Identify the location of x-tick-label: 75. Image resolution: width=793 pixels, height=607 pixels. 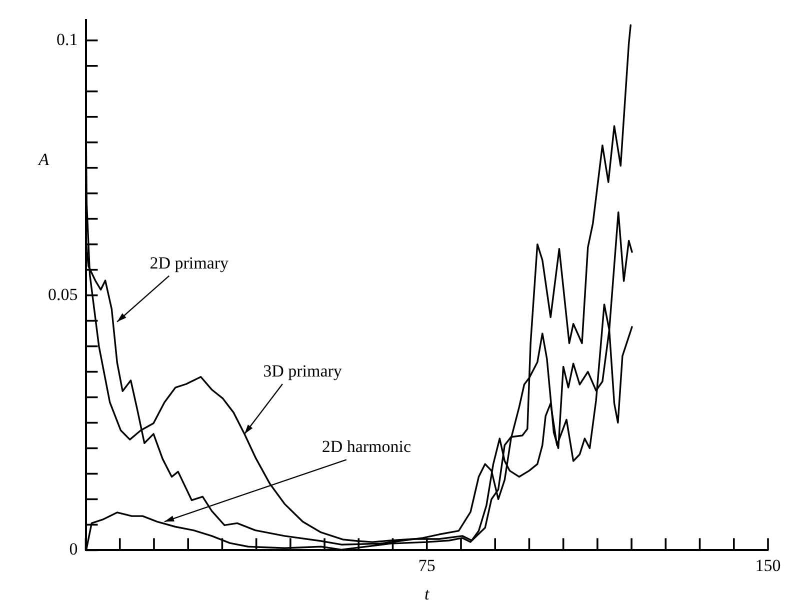
(427, 565).